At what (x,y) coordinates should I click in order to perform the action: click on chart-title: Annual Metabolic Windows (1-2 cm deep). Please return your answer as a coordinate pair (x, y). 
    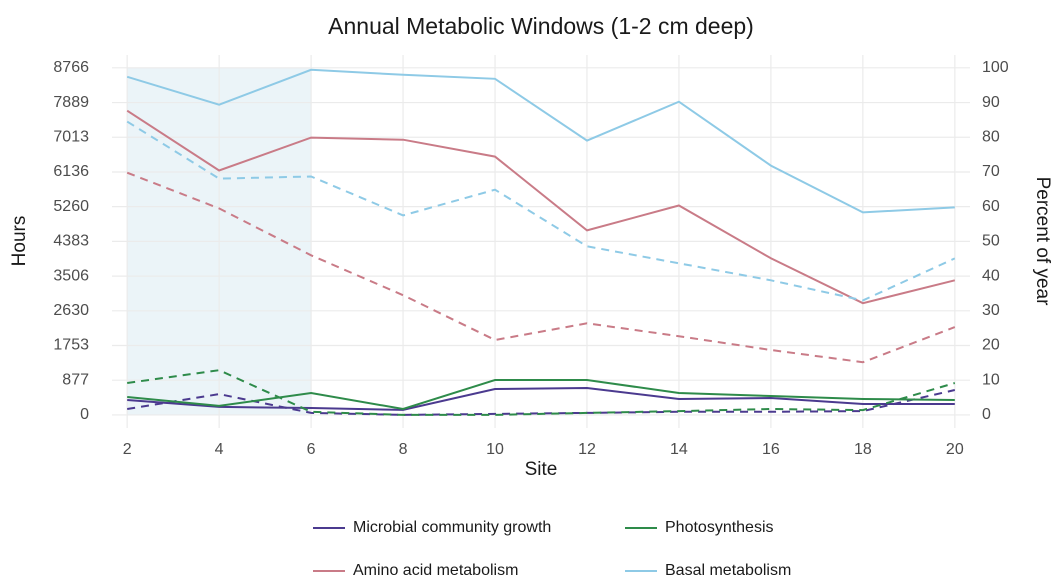
    Looking at the image, I should click on (541, 26).